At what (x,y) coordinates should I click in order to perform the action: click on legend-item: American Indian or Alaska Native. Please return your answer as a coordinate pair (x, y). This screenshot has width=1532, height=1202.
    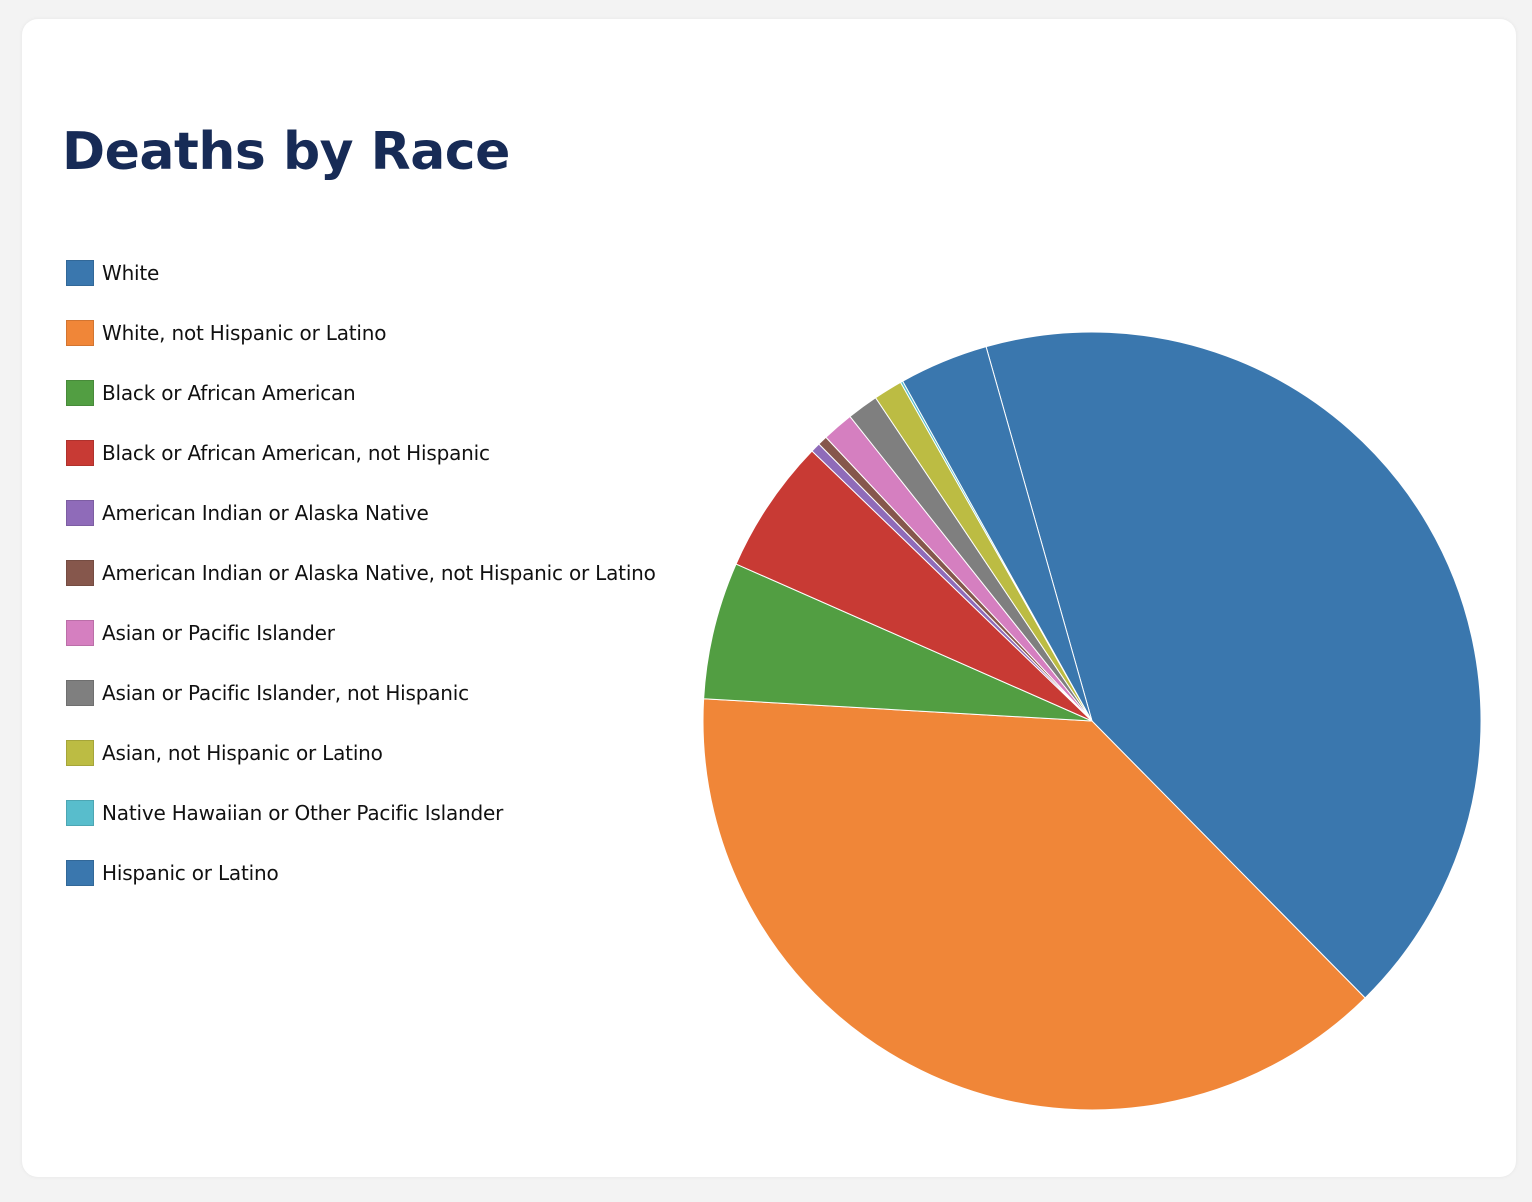
    Looking at the image, I should click on (361, 513).